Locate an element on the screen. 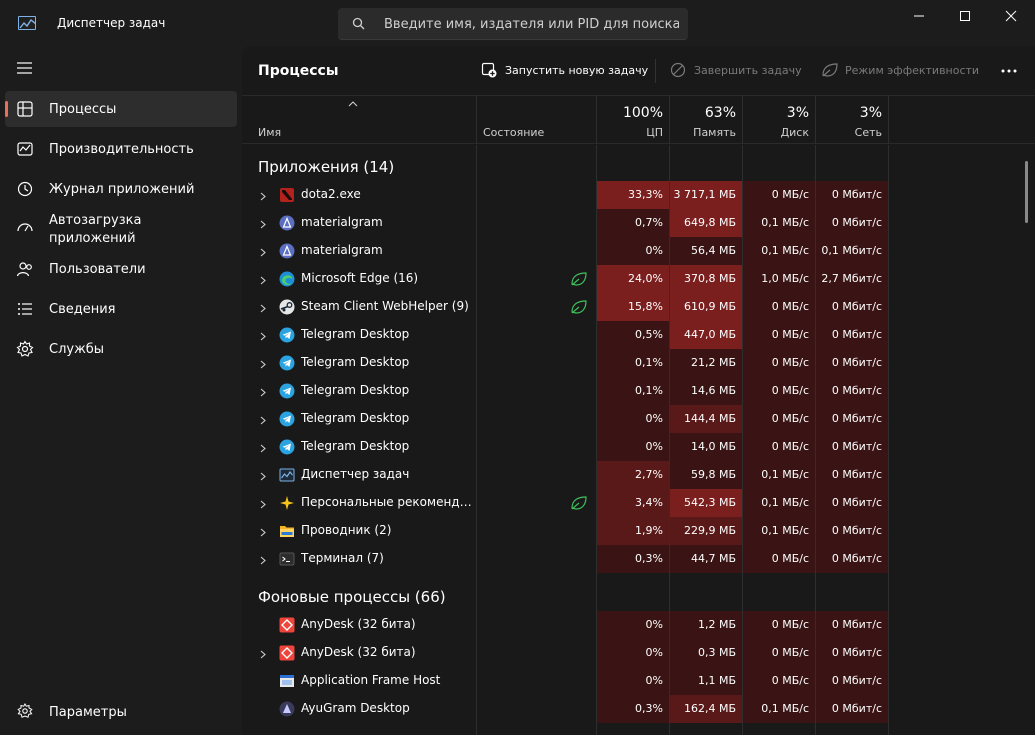 The height and width of the screenshot is (735, 1035). memory-cell: 229,9 МБ is located at coordinates (706, 531).